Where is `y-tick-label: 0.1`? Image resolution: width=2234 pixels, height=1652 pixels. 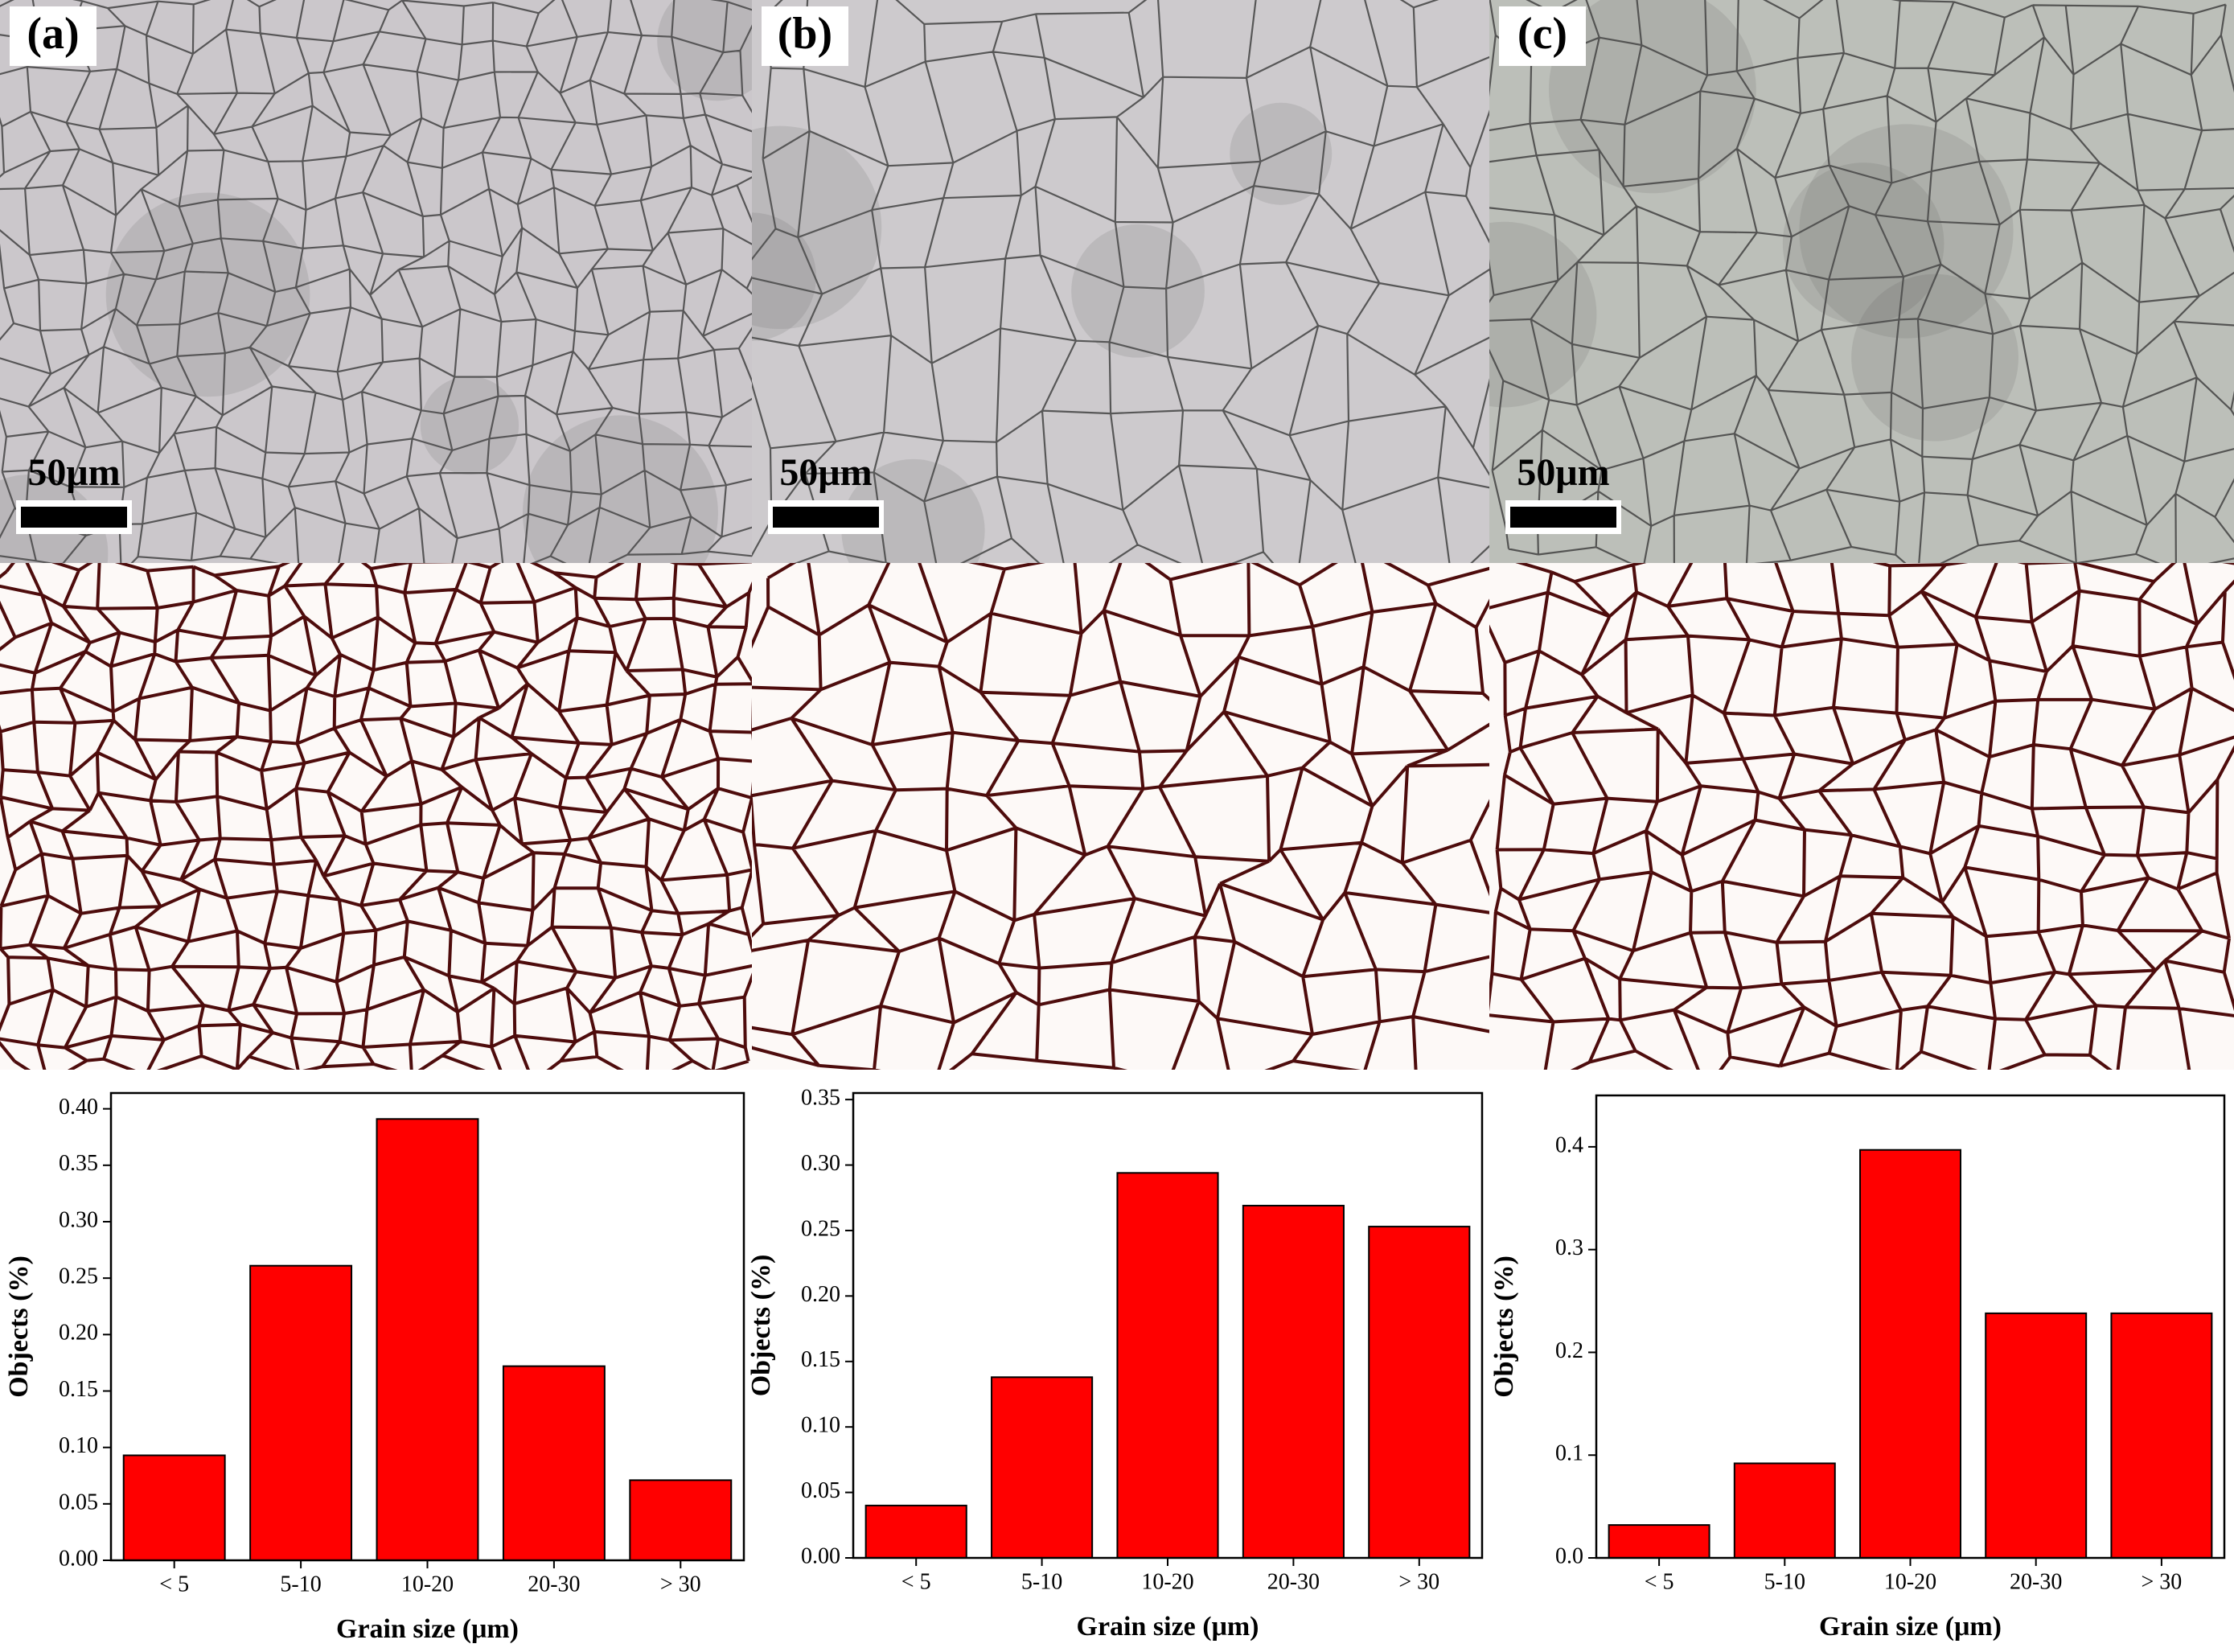 y-tick-label: 0.1 is located at coordinates (1569, 1453).